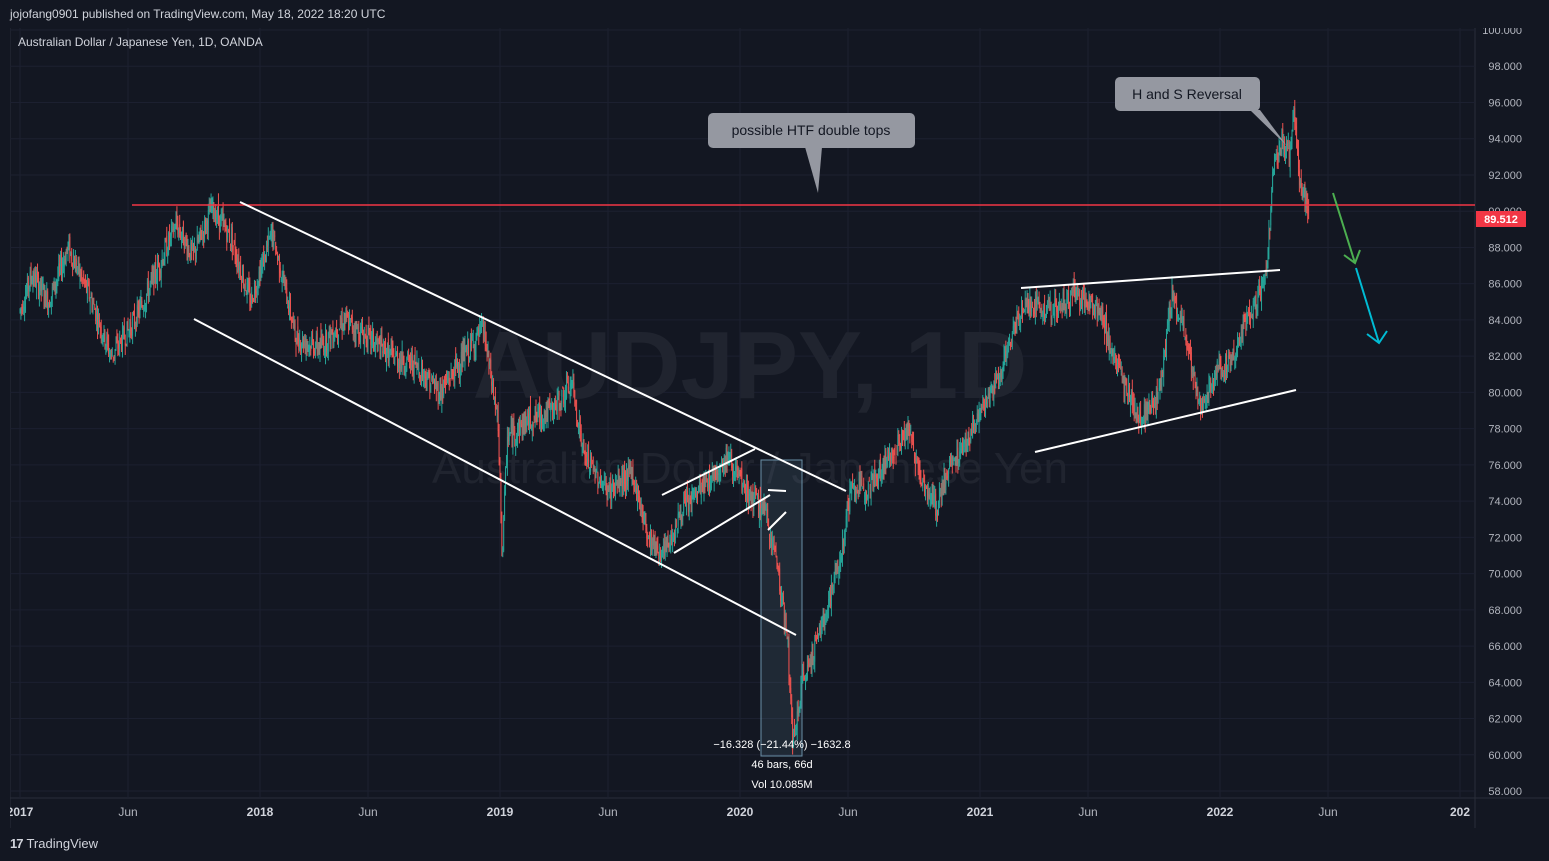  I want to click on tradingview-logo: 17 TradingView, so click(54, 843).